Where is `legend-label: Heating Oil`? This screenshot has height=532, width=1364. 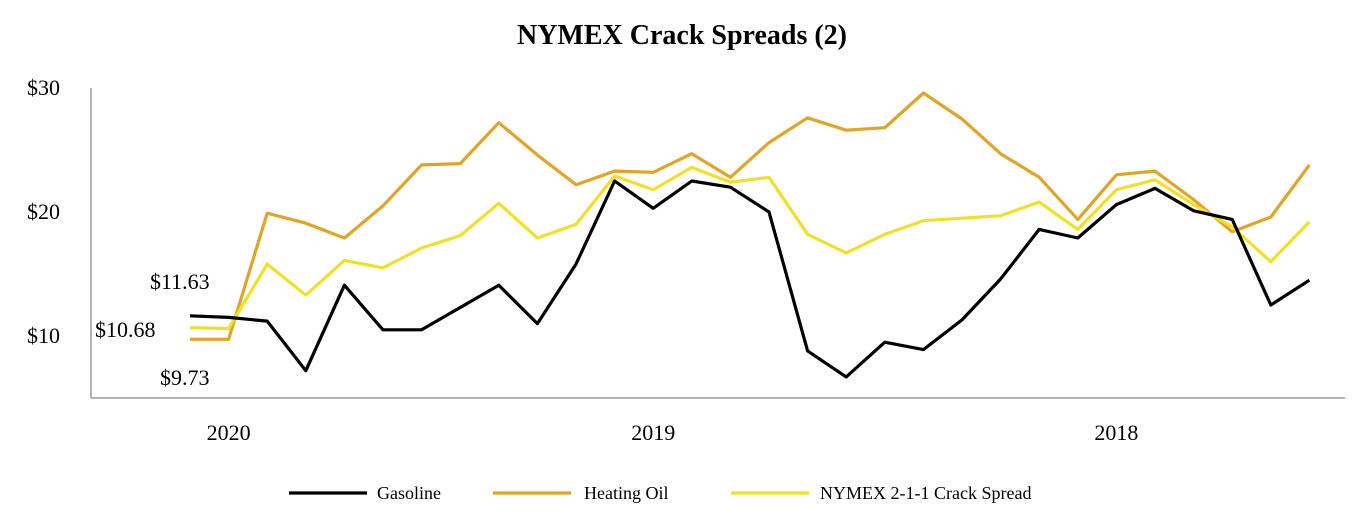
legend-label: Heating Oil is located at coordinates (626, 493).